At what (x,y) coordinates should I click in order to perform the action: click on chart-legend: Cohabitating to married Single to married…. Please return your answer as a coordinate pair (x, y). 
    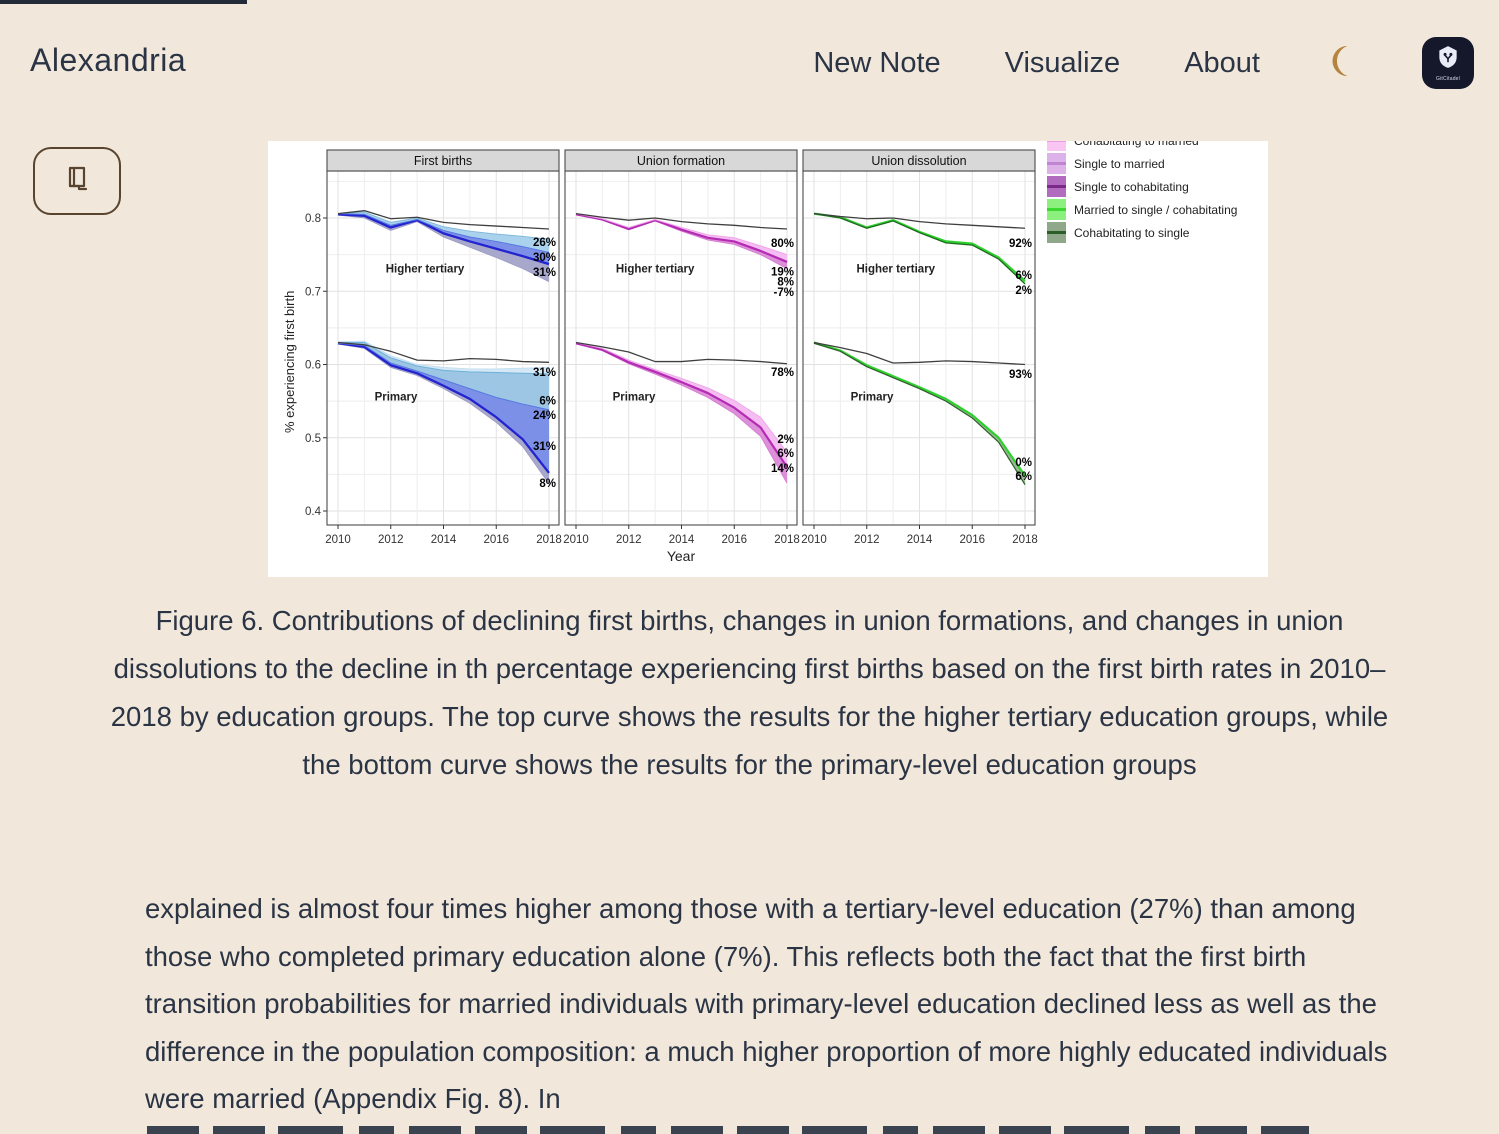
    Looking at the image, I should click on (1142, 192).